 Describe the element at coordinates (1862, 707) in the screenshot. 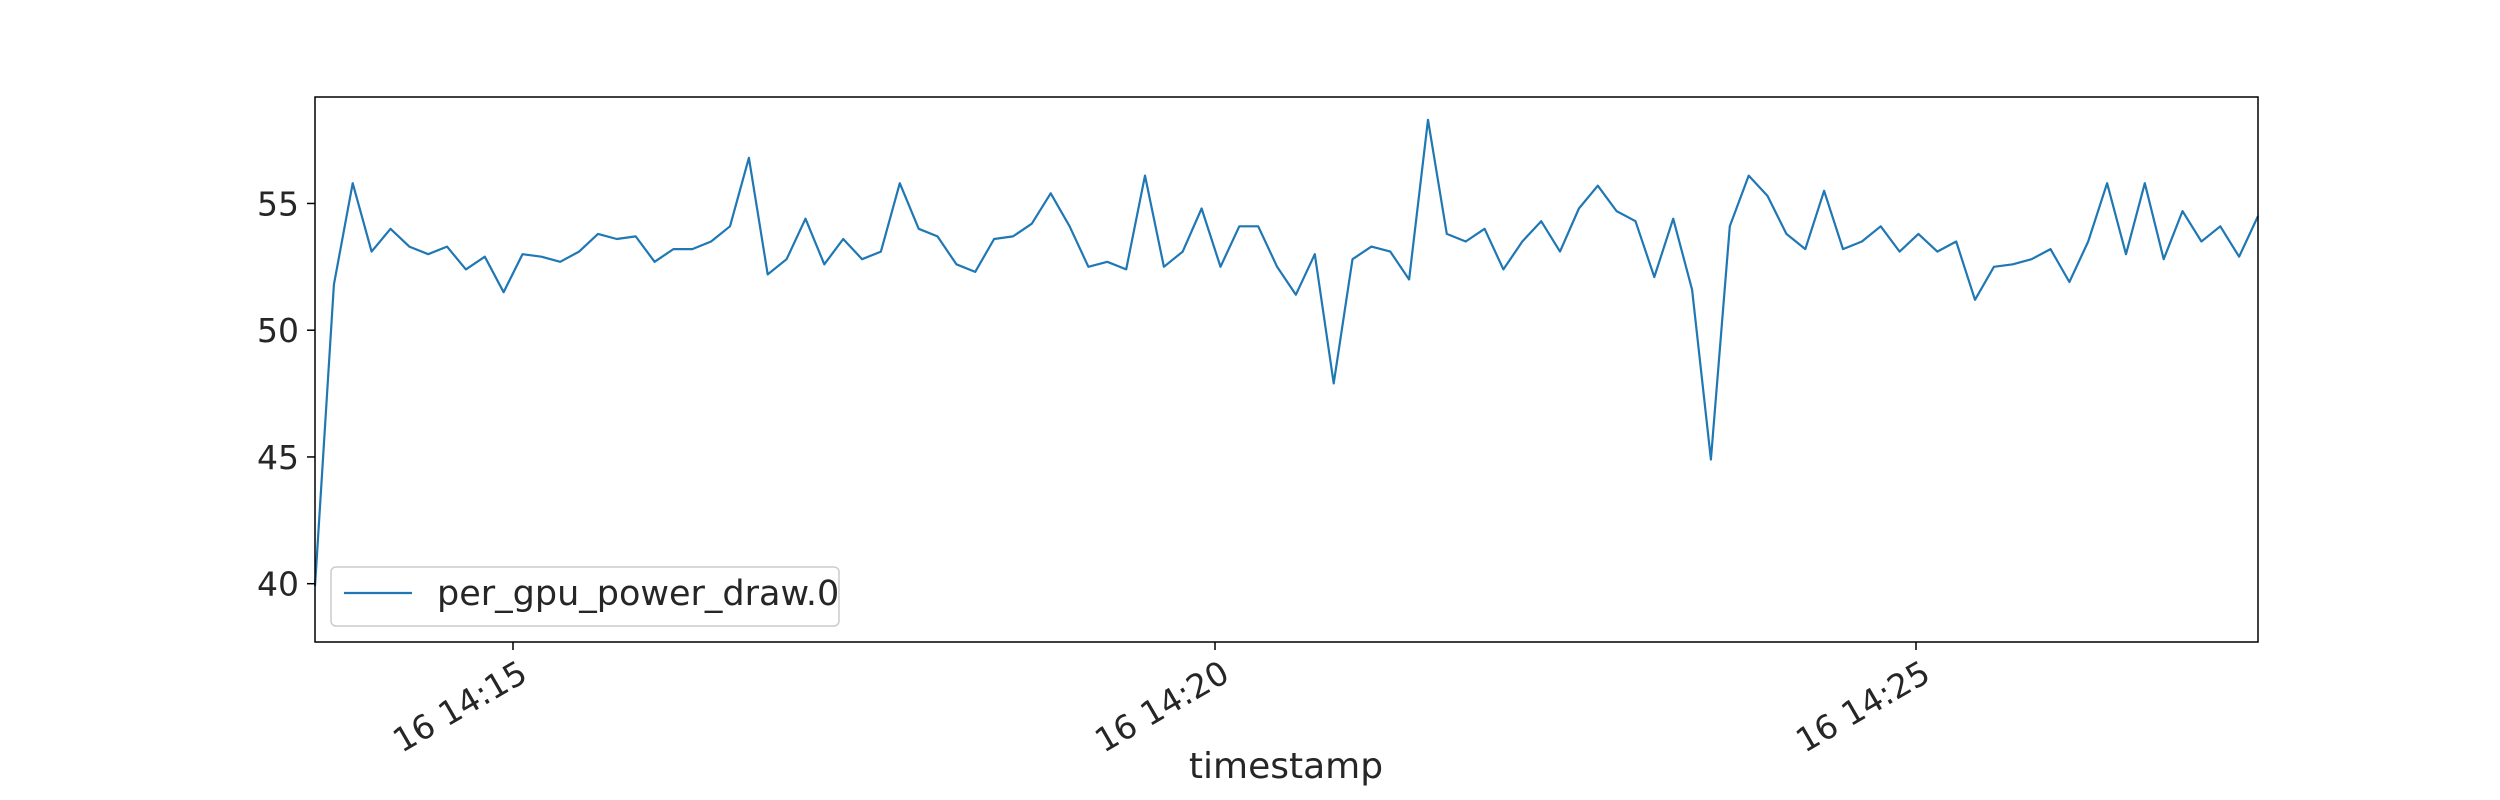

I see `x-tick-label: 16 14:25` at that location.